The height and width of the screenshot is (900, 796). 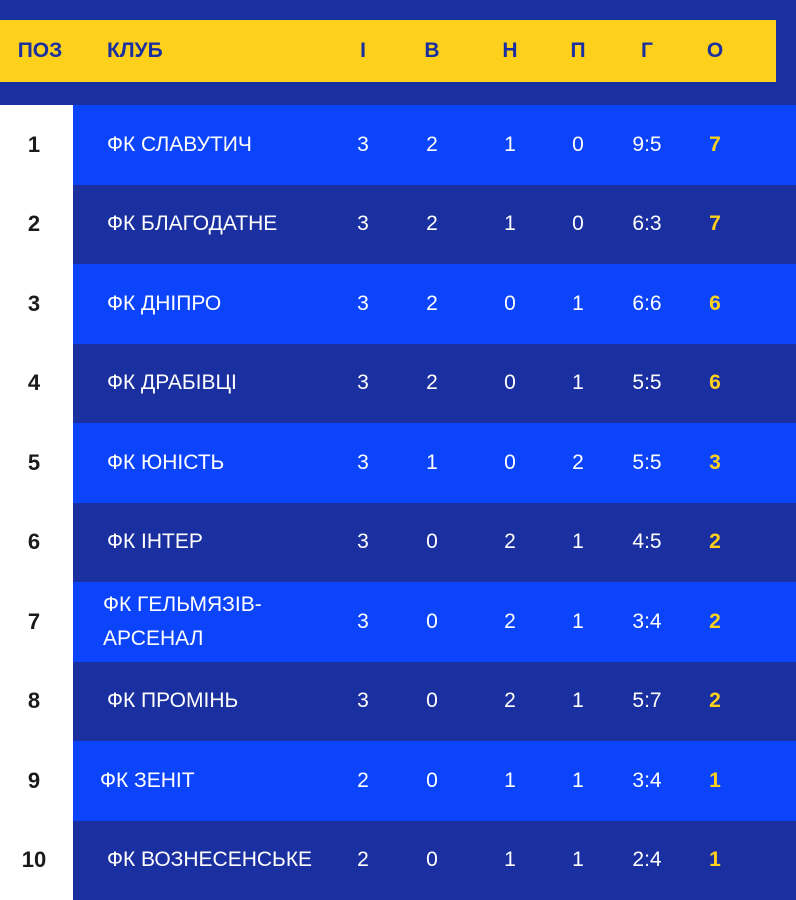 I want to click on table-row: 5 ФК ЮНІСТЬ 3 1 0 2 5:5 3, so click(x=398, y=463).